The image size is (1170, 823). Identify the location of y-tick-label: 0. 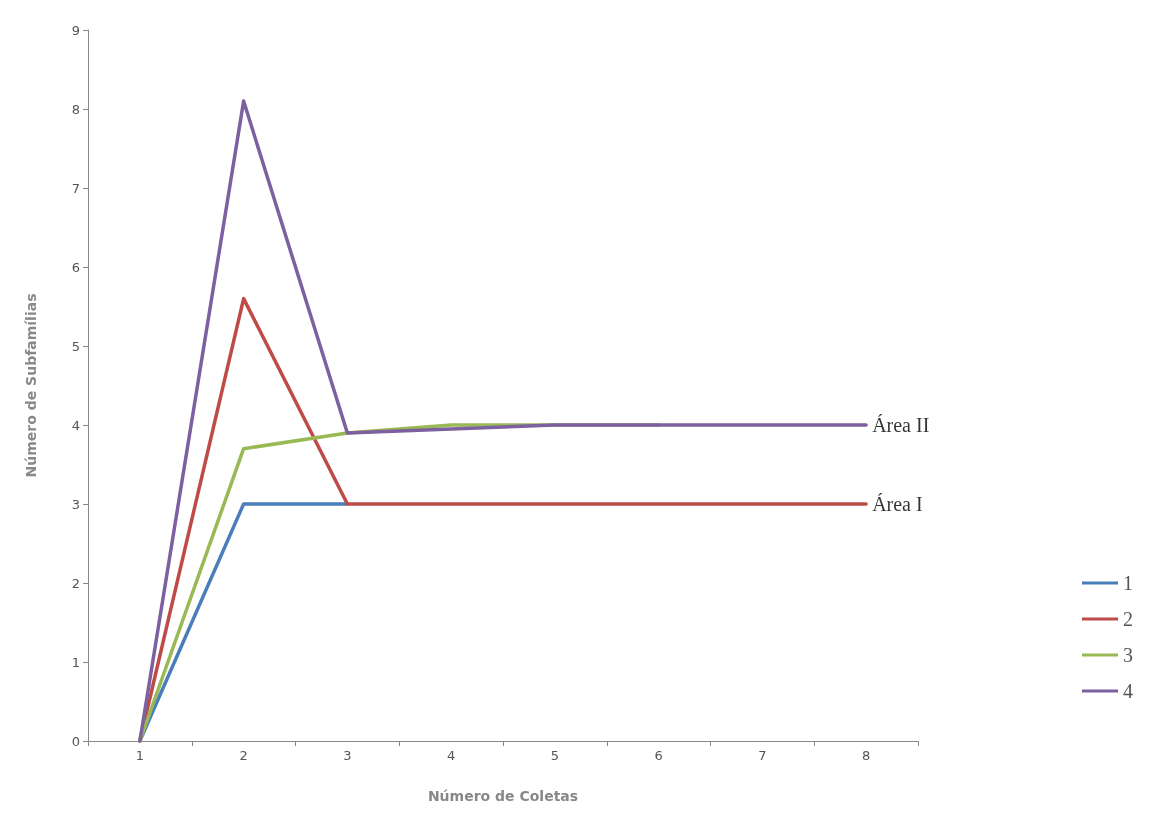
(75, 741).